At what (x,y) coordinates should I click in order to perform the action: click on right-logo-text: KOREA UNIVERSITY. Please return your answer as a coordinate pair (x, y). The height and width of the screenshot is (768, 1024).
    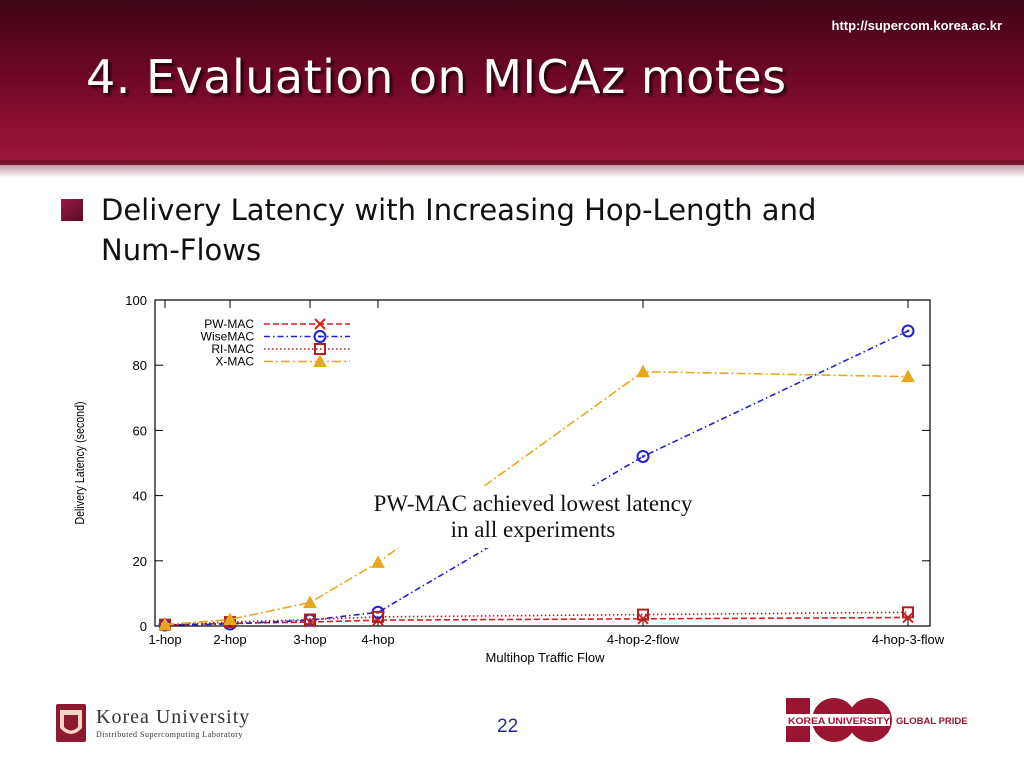
    Looking at the image, I should click on (839, 721).